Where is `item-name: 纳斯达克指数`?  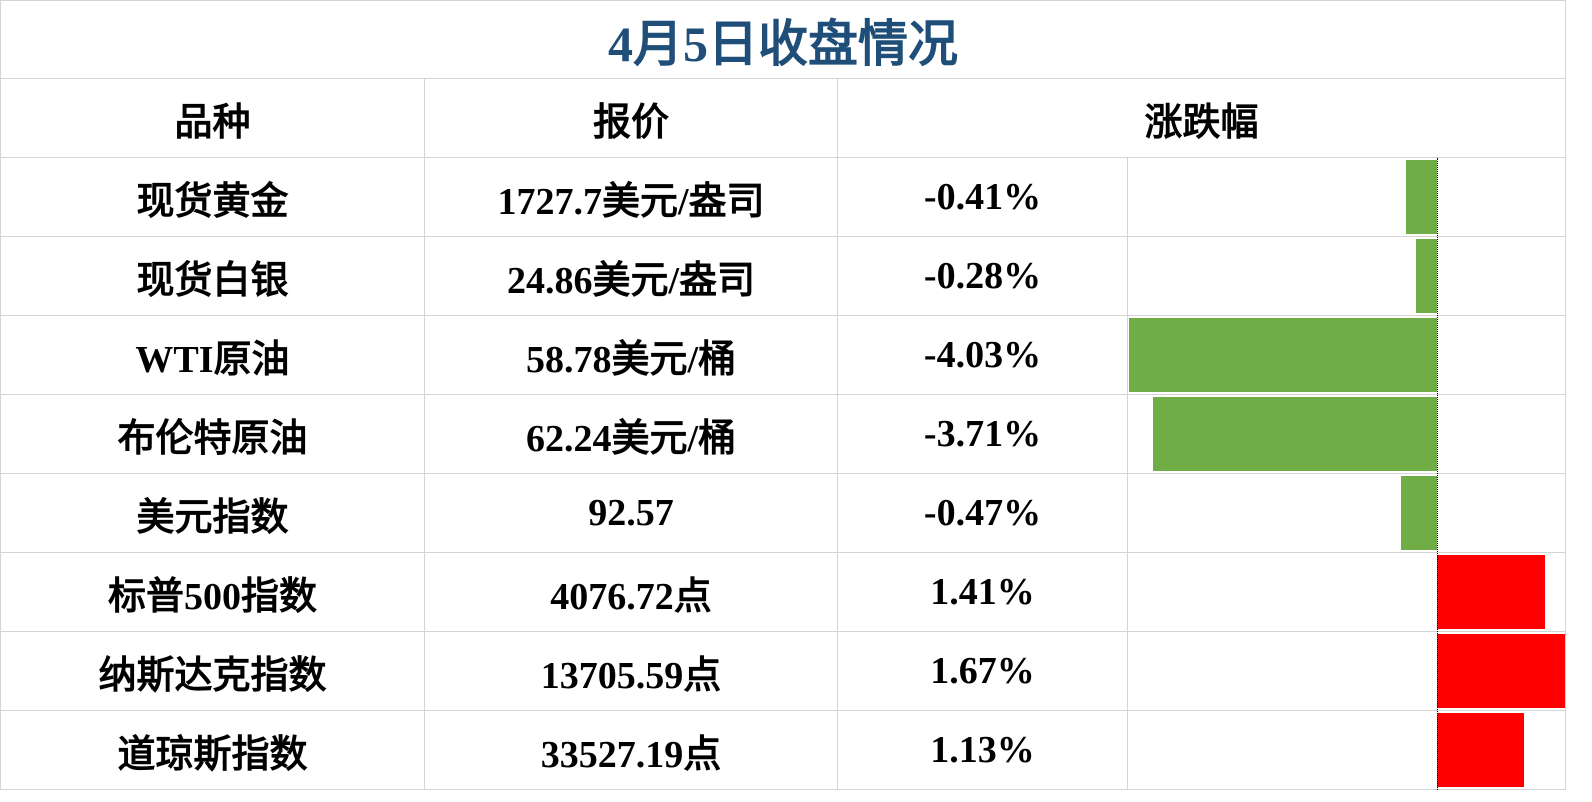
item-name: 纳斯达克指数 is located at coordinates (212, 671).